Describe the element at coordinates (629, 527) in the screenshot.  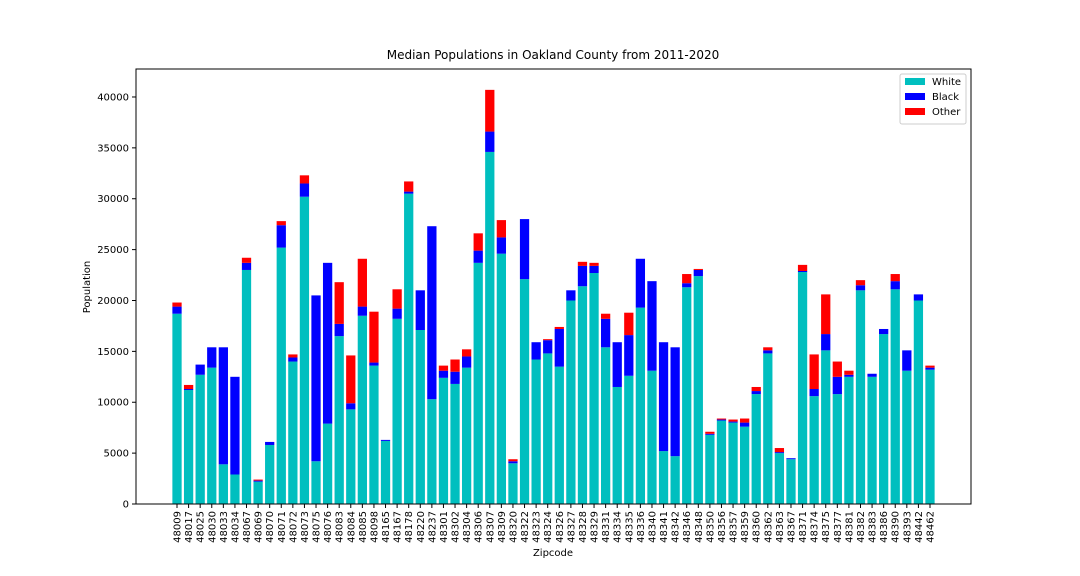
I see `x-tick-label: 48335` at that location.